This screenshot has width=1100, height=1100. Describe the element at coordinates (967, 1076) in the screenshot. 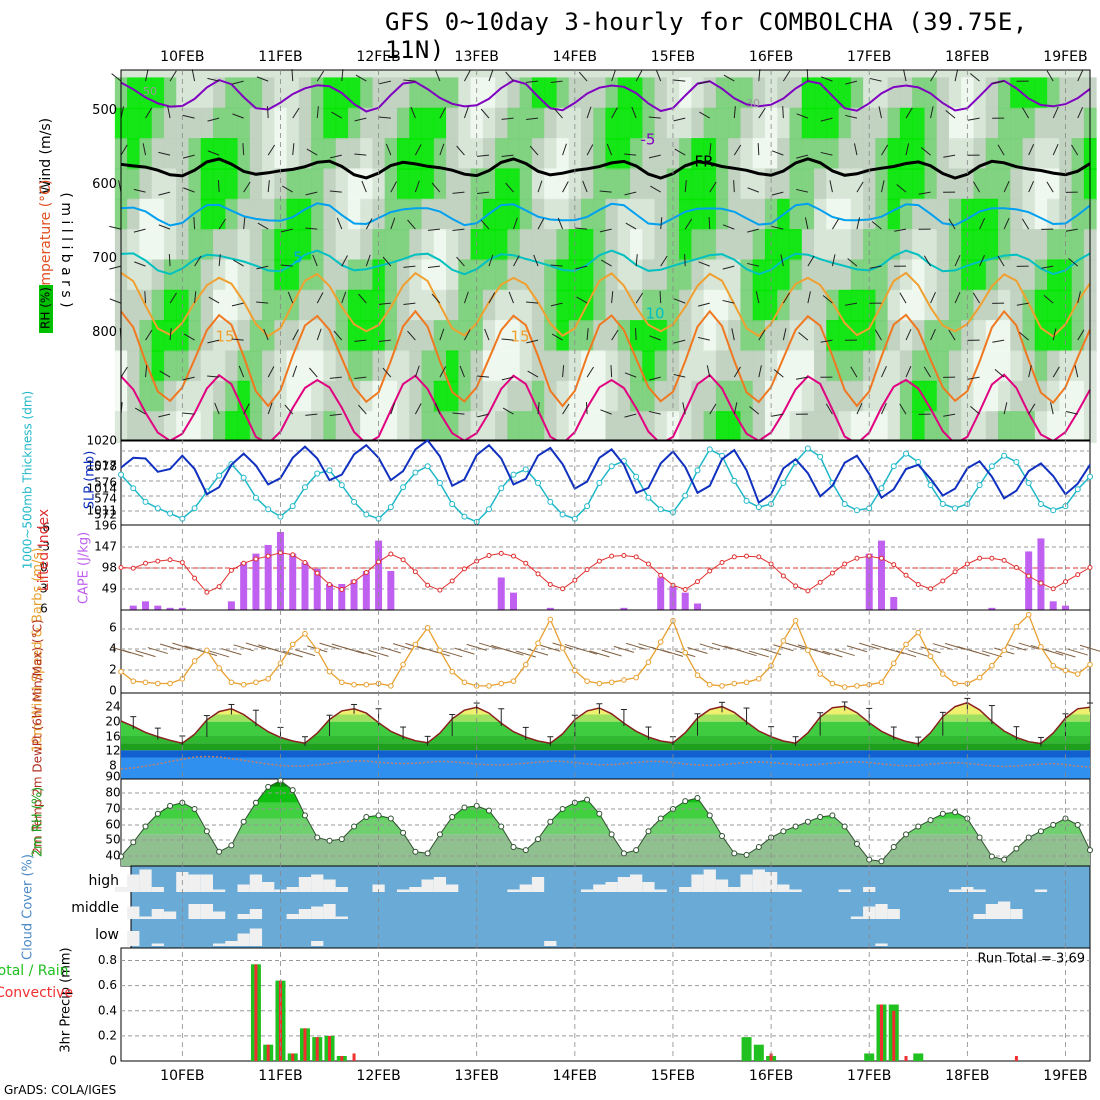

I see `date-label-bottom: 18FEB` at that location.